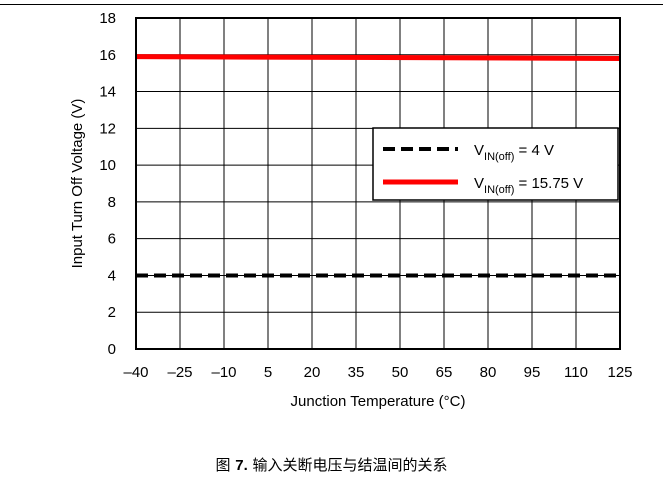 Image resolution: width=663 pixels, height=496 pixels. Describe the element at coordinates (331, 4) in the screenshot. I see `top-rule` at that location.